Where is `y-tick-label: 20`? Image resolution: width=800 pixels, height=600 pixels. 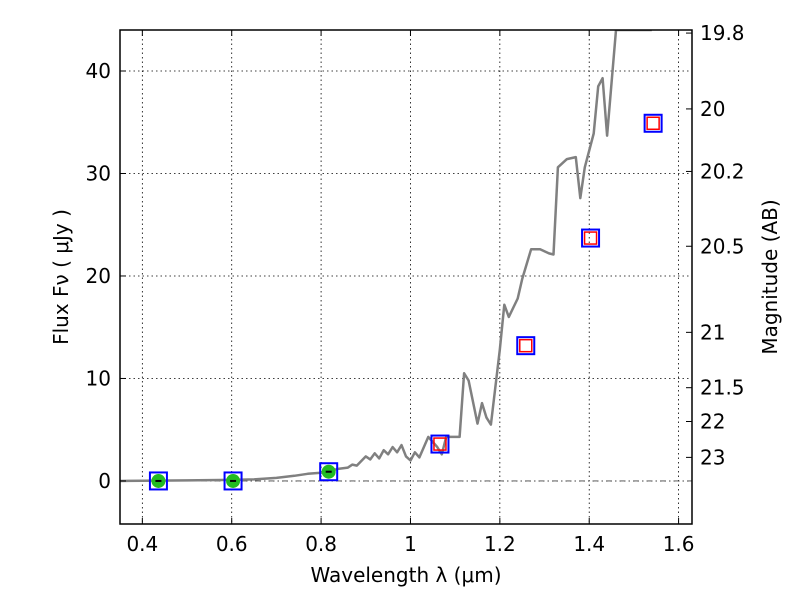 y-tick-label: 20 is located at coordinates (98, 276).